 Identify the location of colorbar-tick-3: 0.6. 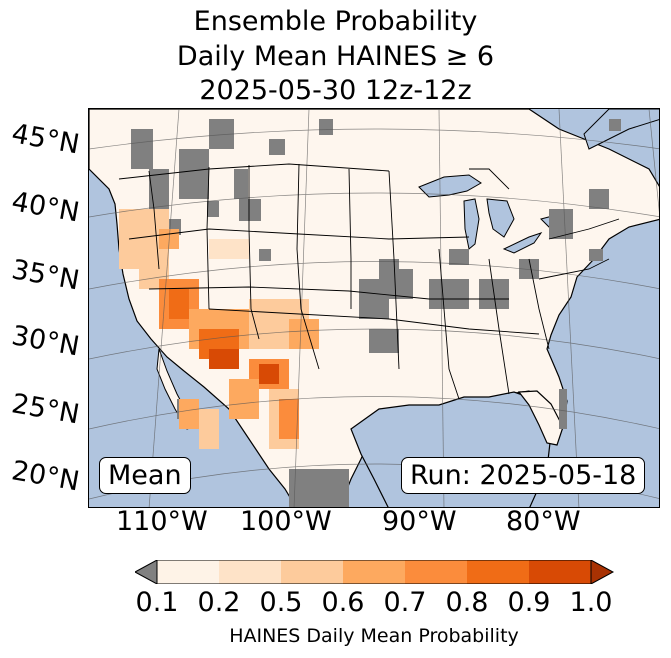
(343, 602).